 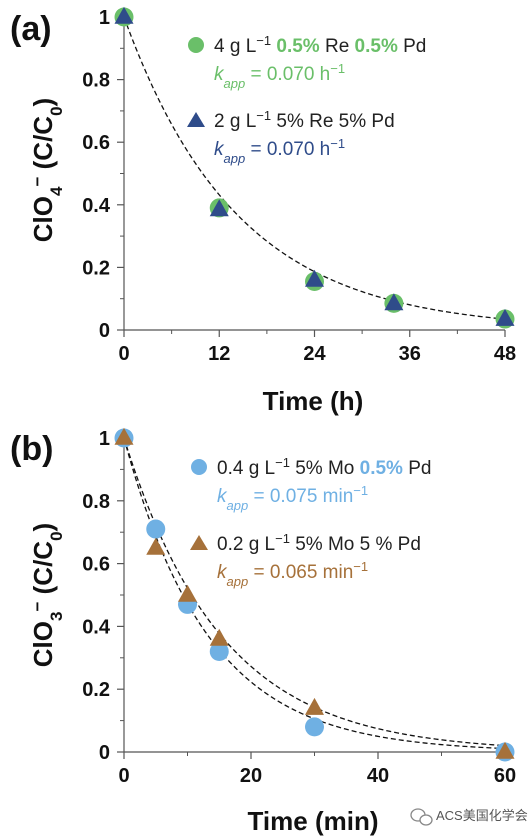 What do you see at coordinates (482, 815) in the screenshot?
I see `watermark-text: ACS美国化学会` at bounding box center [482, 815].